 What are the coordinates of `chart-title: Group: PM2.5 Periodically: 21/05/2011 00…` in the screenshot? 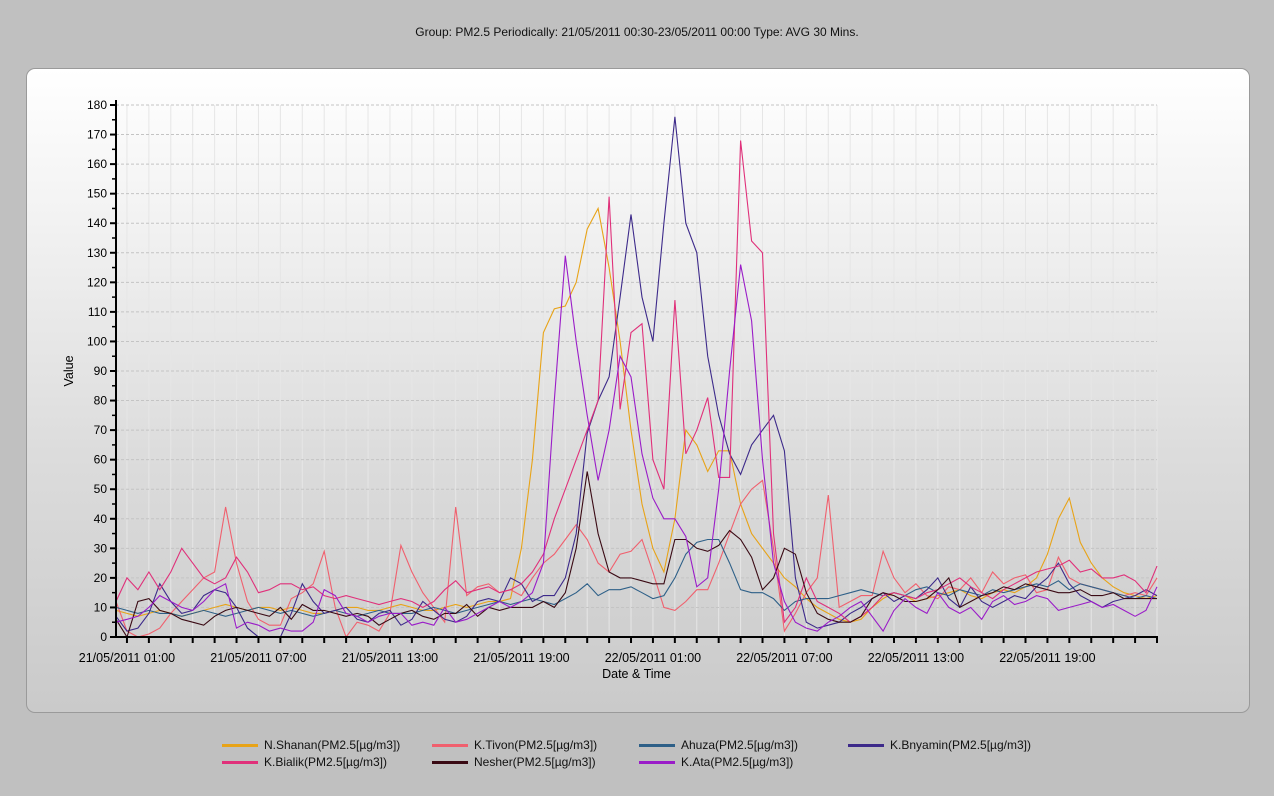 It's located at (637, 32).